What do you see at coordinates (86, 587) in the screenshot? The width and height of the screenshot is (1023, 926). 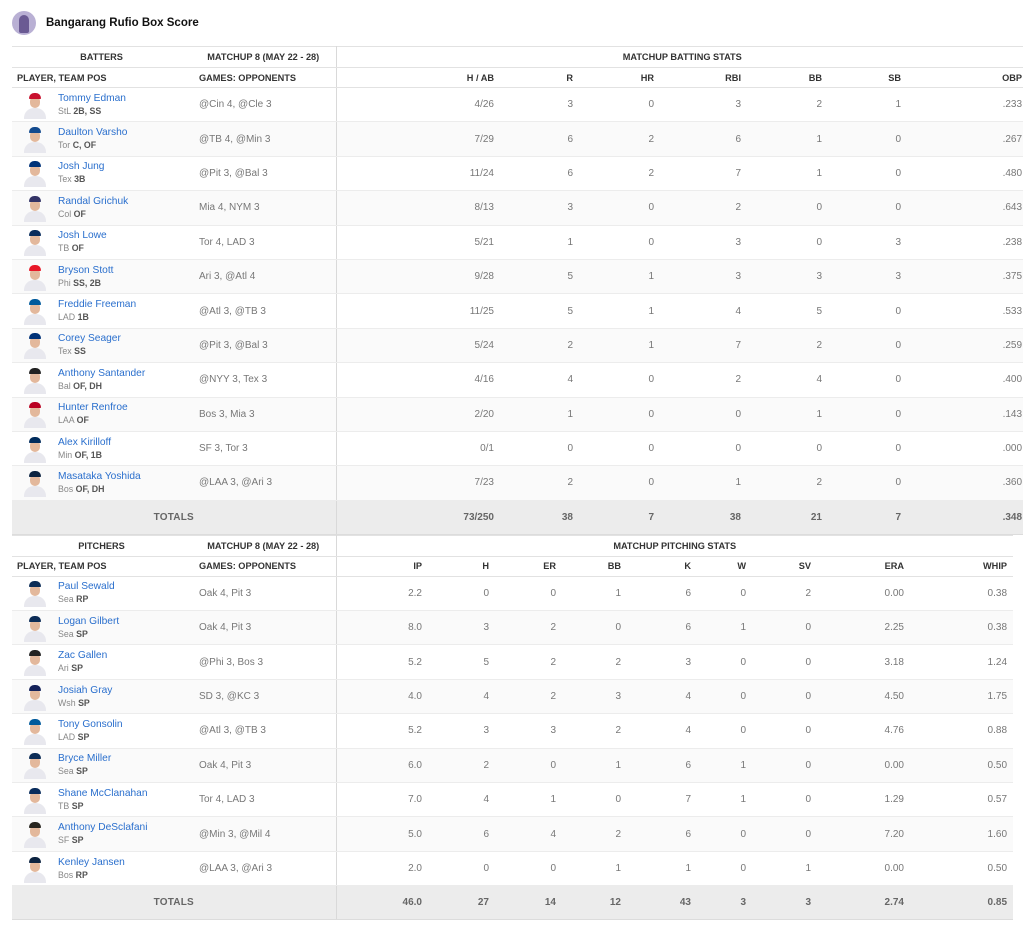 I see `player-name-link: Paul Sewald` at bounding box center [86, 587].